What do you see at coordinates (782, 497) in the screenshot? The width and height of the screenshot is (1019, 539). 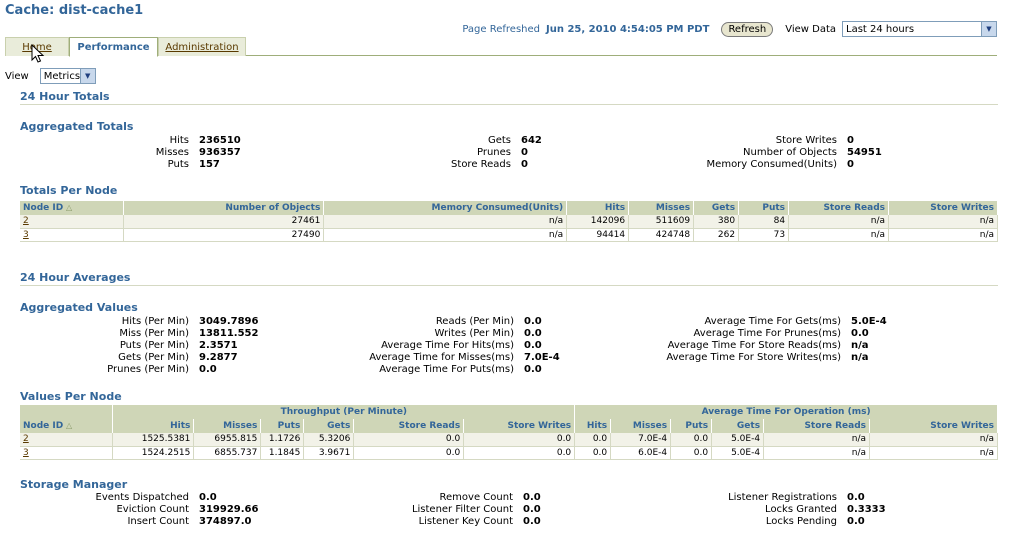 I see `metric-label: Listener Registrations` at bounding box center [782, 497].